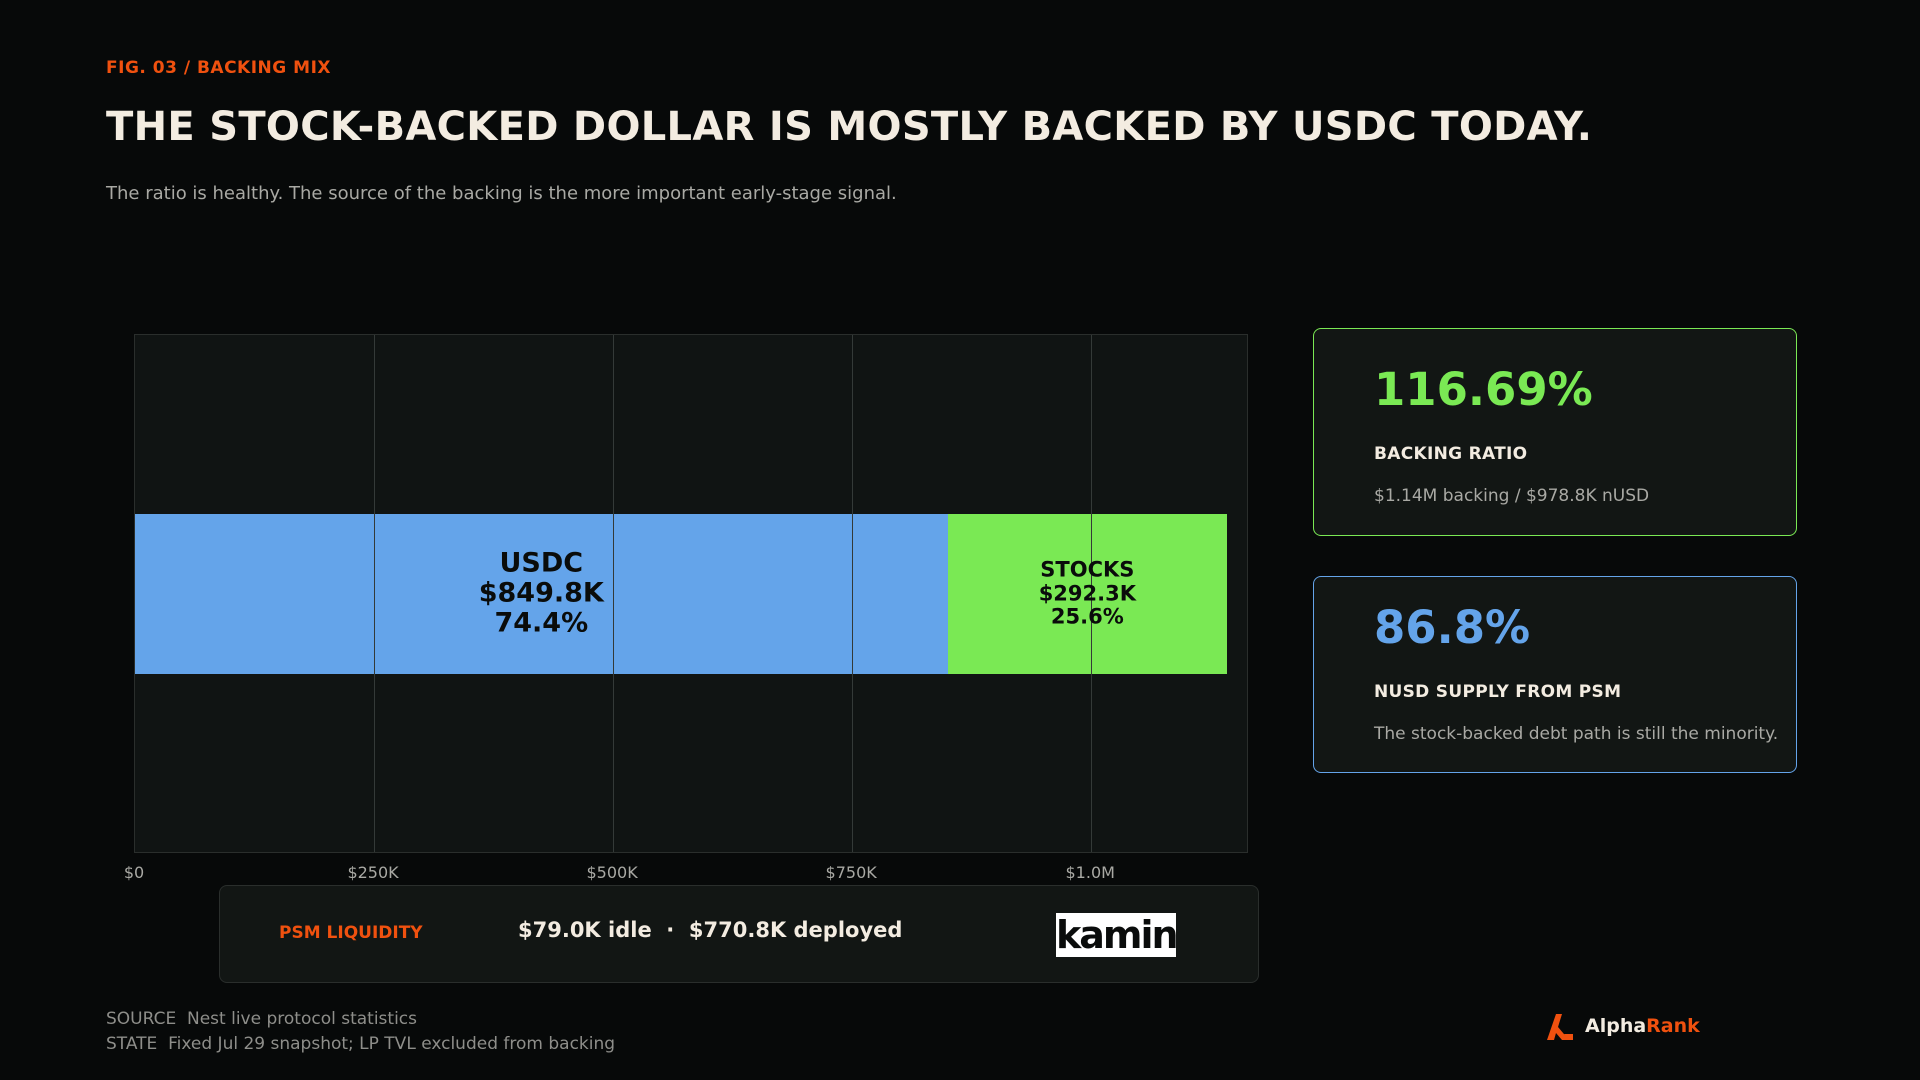 The image size is (1920, 1080). I want to click on series-value: $292.3K, so click(1087, 593).